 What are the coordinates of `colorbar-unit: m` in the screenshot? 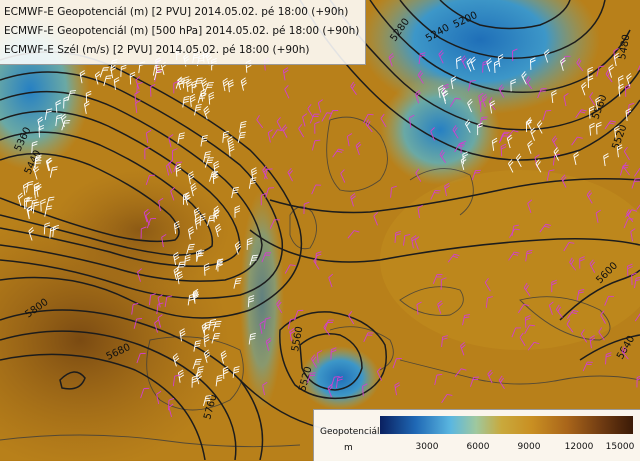 It's located at (348, 448).